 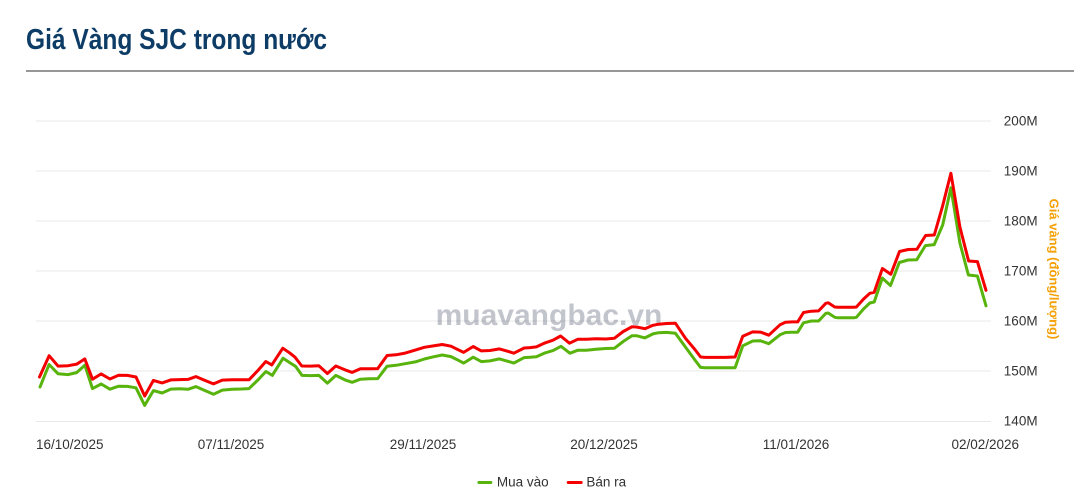 I want to click on svg-text: 140M, so click(x=1021, y=420).